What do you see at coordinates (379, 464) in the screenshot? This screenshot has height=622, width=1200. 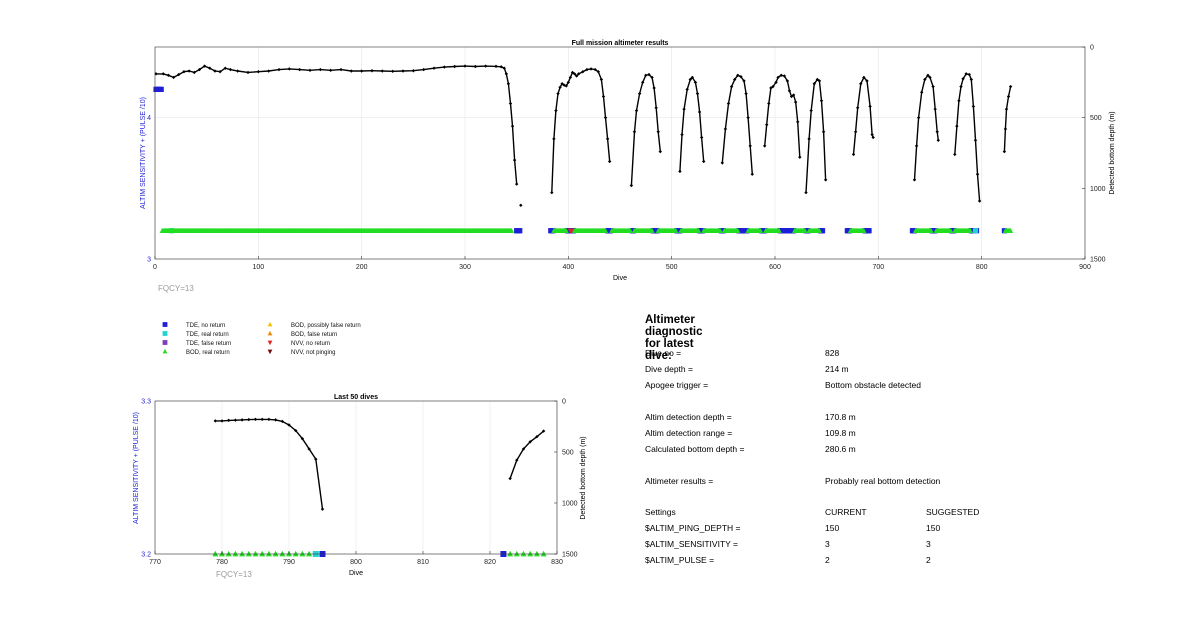 I see `bottom-depth-line` at bounding box center [379, 464].